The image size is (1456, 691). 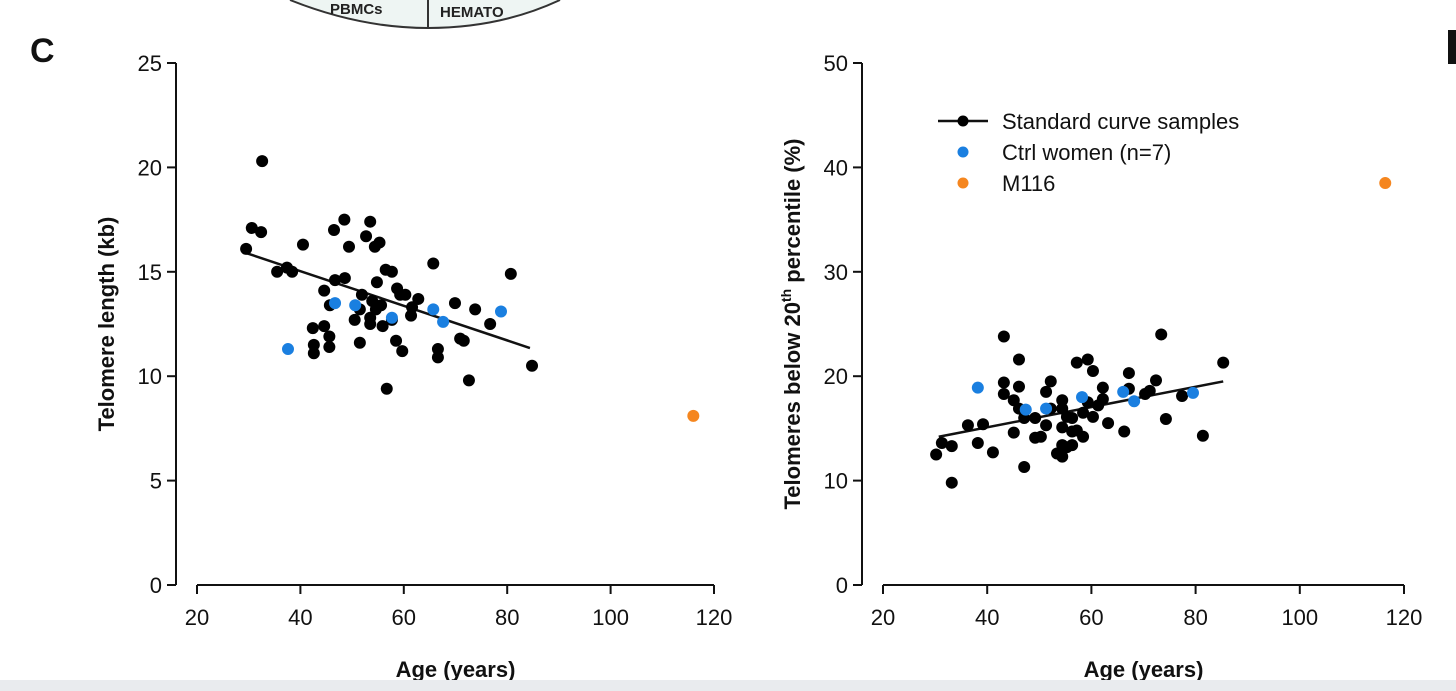 I want to click on y-axis-label-part: Telomeres below 20, so click(x=792, y=405).